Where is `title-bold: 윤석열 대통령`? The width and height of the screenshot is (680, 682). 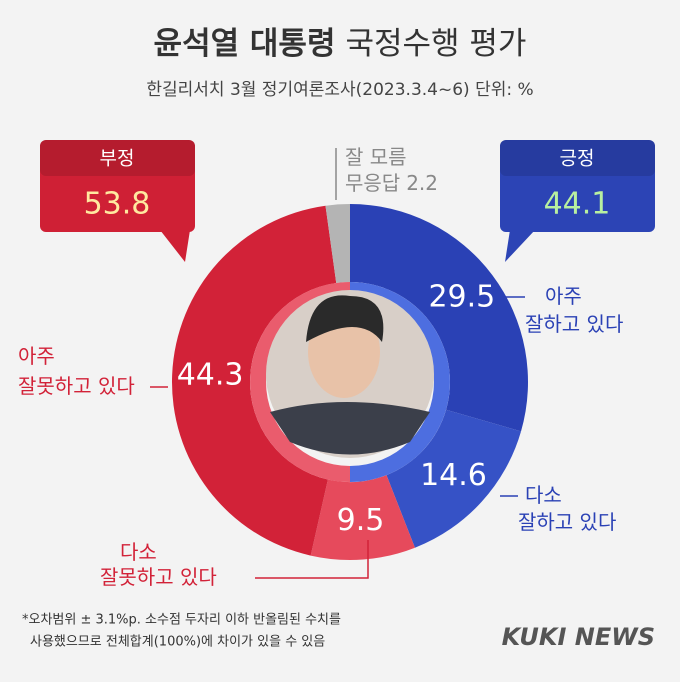
title-bold: 윤석열 대통령 is located at coordinates (245, 44).